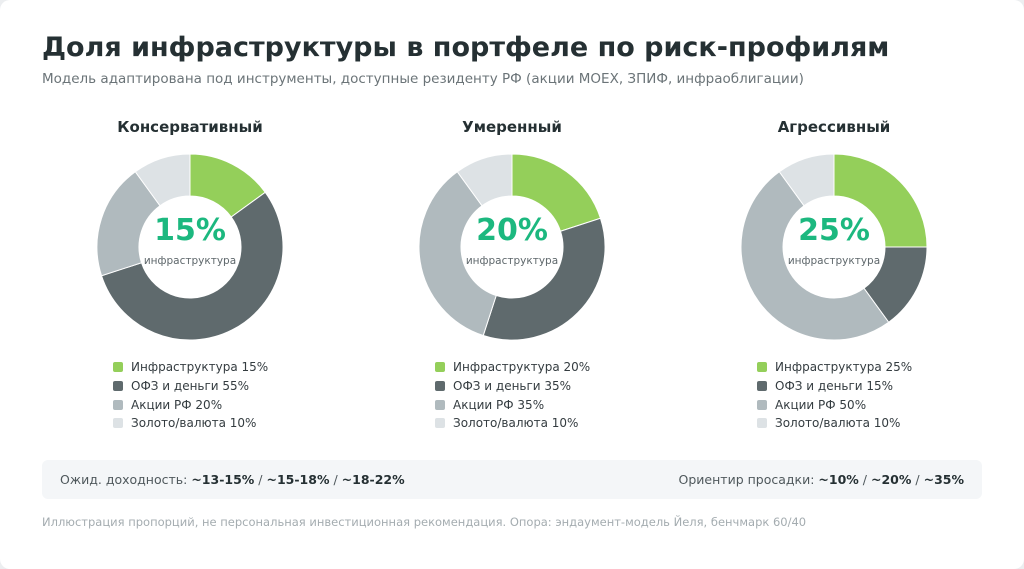 Image resolution: width=1024 pixels, height=569 pixels. Describe the element at coordinates (834, 230) in the screenshot. I see `center-value: 25%` at that location.